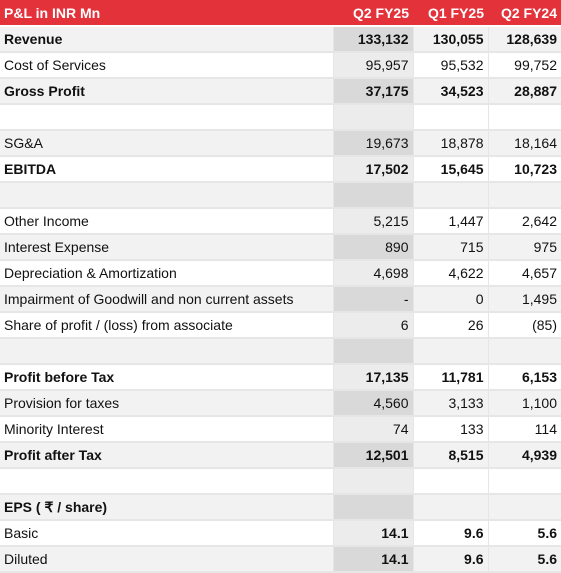  Describe the element at coordinates (372, 39) in the screenshot. I see `value-cell: 133,132` at that location.